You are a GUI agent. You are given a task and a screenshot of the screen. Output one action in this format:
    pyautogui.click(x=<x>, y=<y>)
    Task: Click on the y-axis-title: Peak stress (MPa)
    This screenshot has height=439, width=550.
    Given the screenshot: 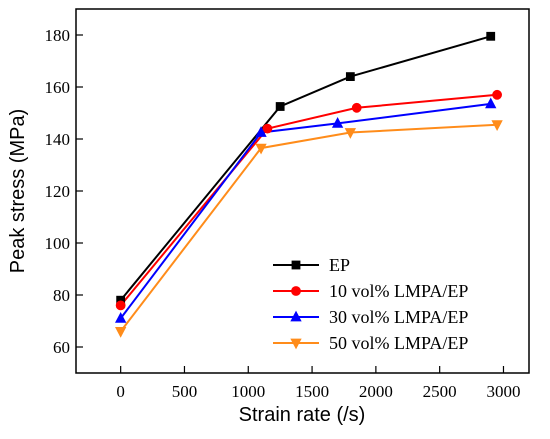 What is the action you would take?
    pyautogui.click(x=18, y=191)
    